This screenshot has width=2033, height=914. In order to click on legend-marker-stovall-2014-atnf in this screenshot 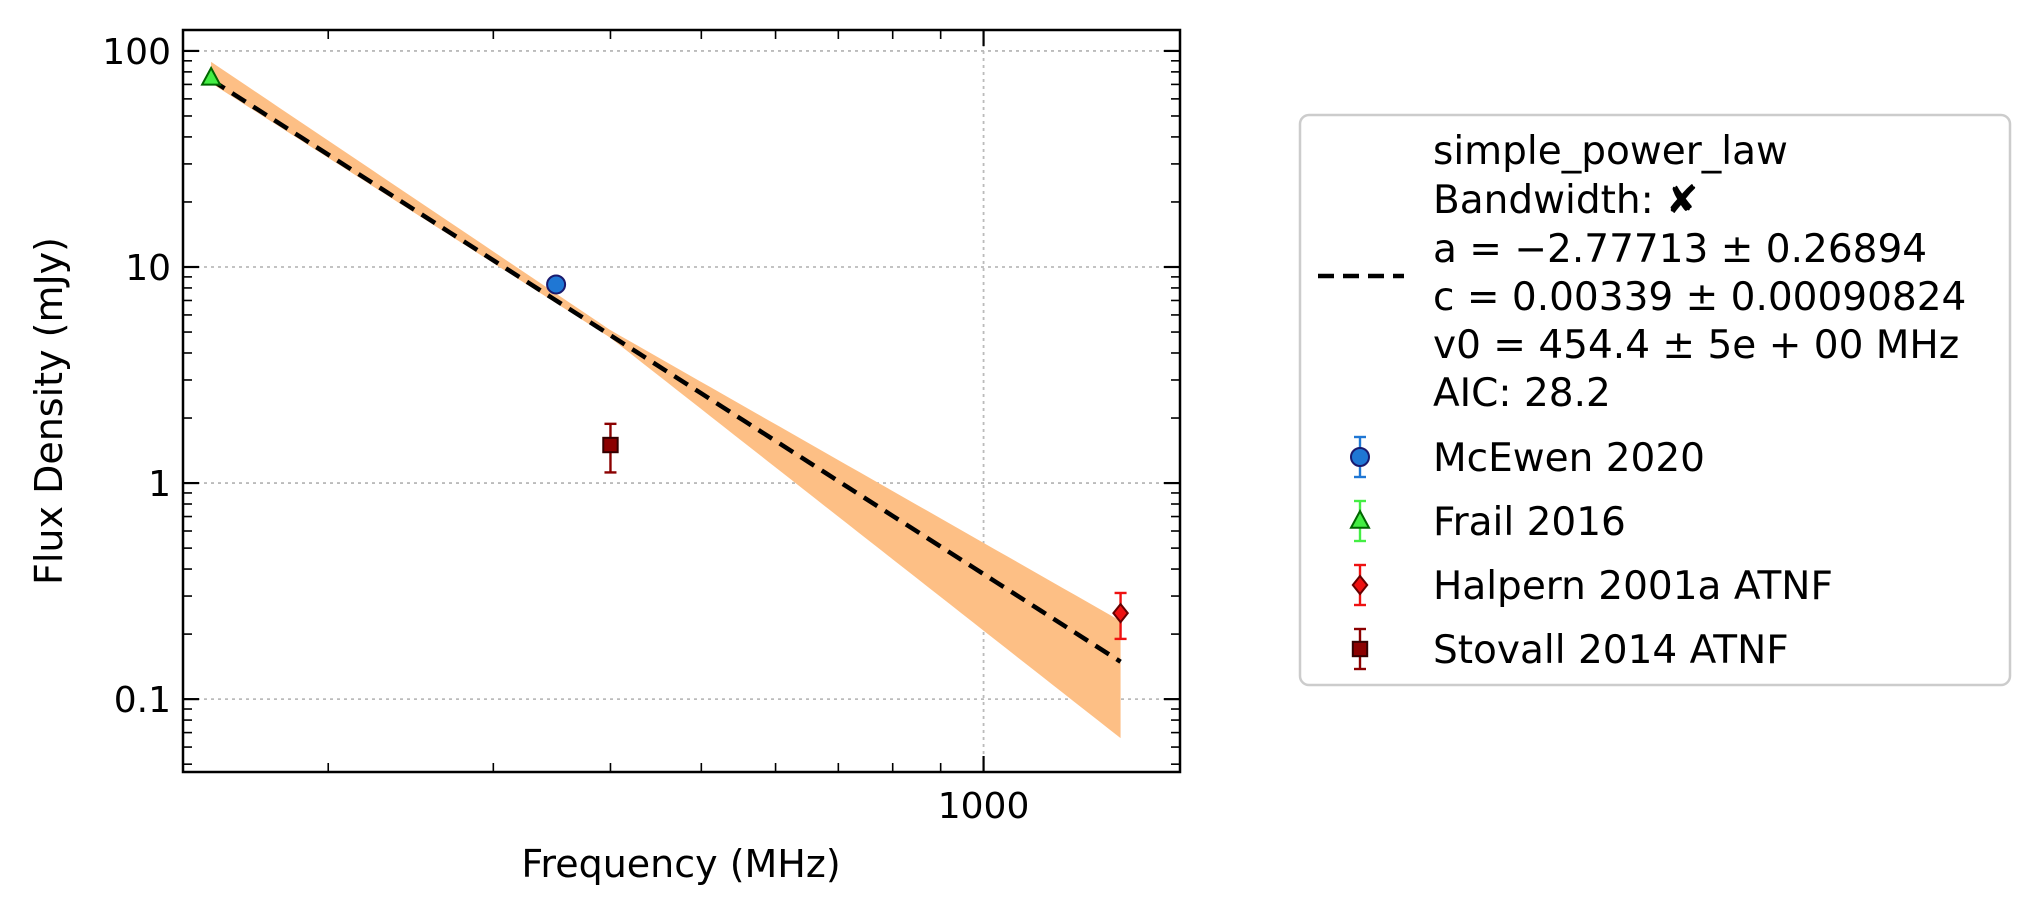, I will do `click(1360, 649)`.